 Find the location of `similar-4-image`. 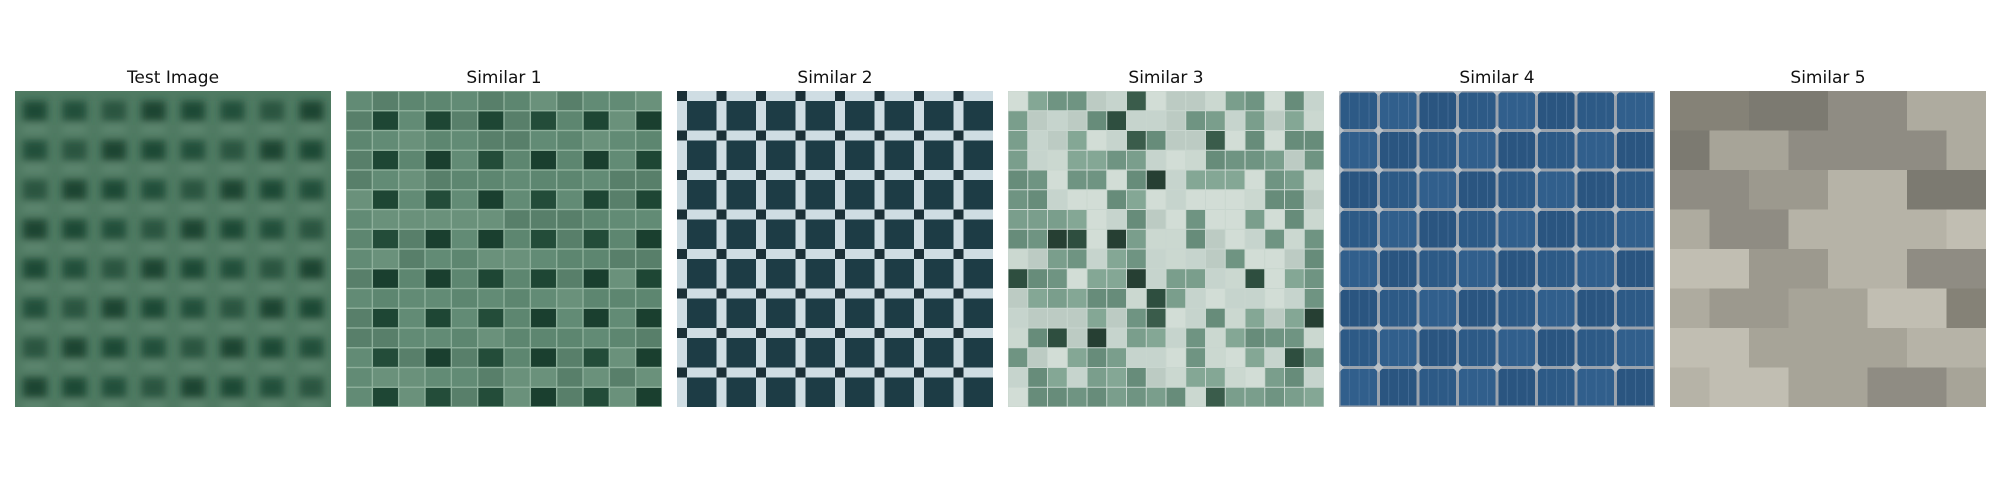

similar-4-image is located at coordinates (1497, 249).